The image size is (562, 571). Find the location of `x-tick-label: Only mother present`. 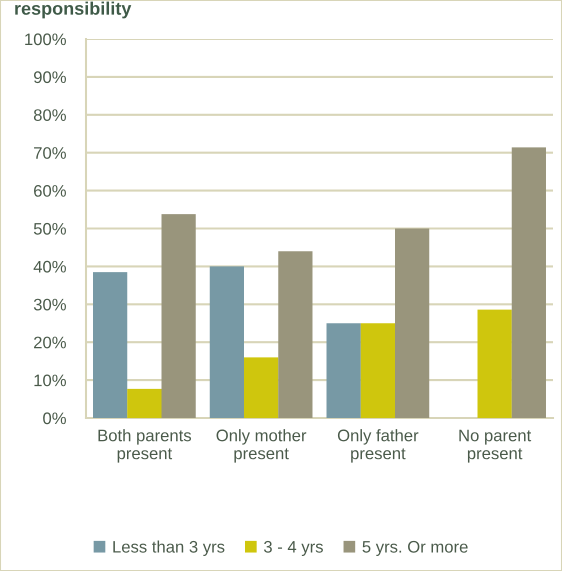

x-tick-label: Only mother present is located at coordinates (261, 446).